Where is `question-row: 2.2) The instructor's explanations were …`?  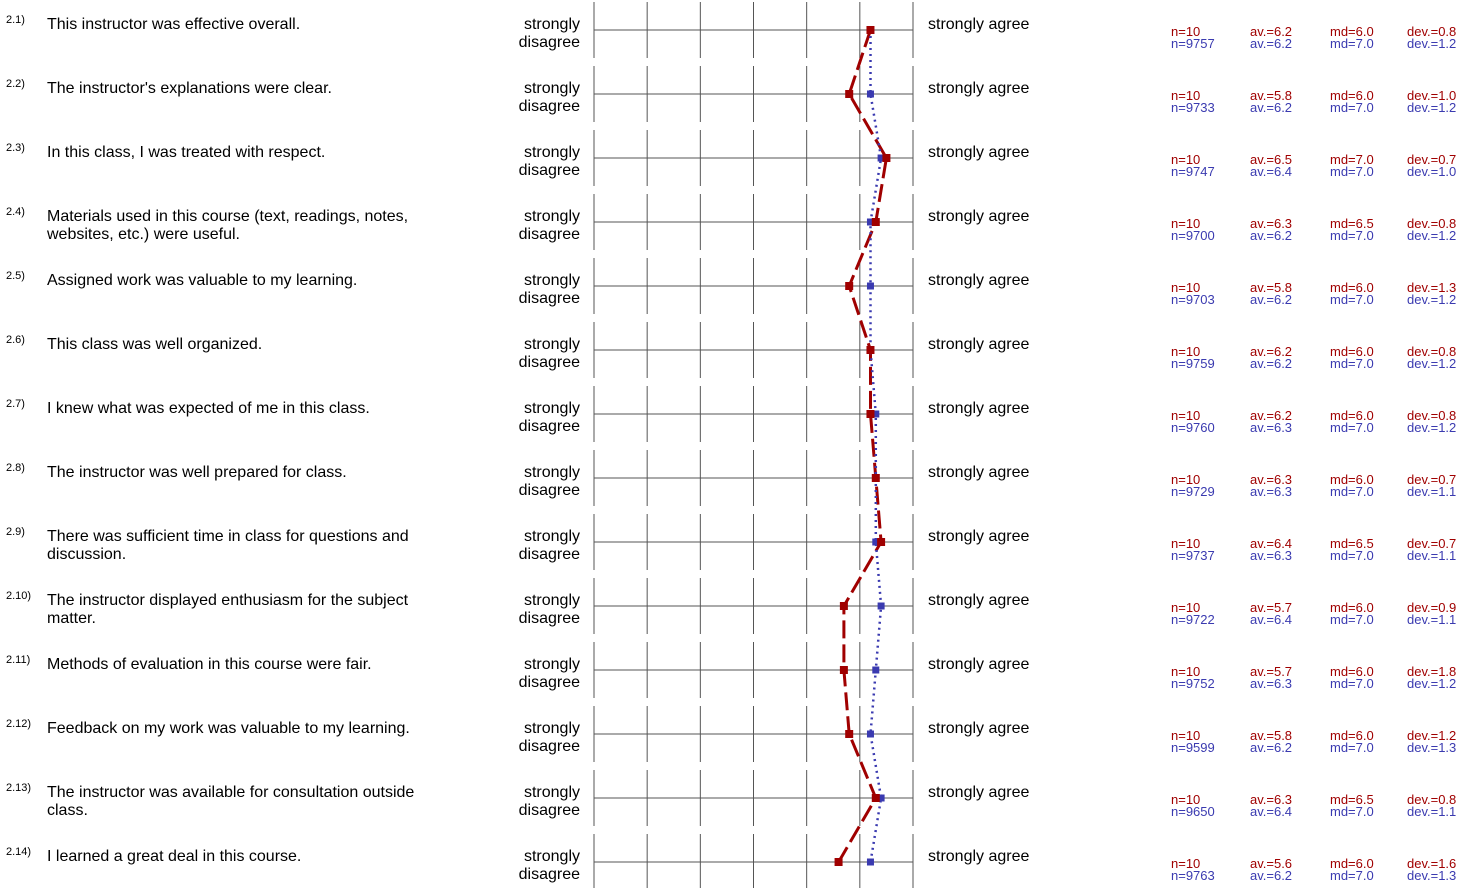 question-row: 2.2) The instructor's explanations were … is located at coordinates (734, 96).